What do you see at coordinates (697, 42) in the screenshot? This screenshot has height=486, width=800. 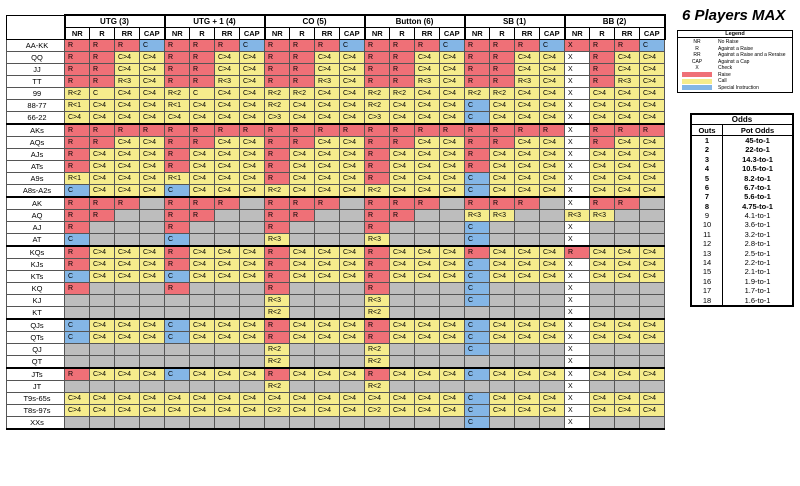 I see `legend-key: NR` at bounding box center [697, 42].